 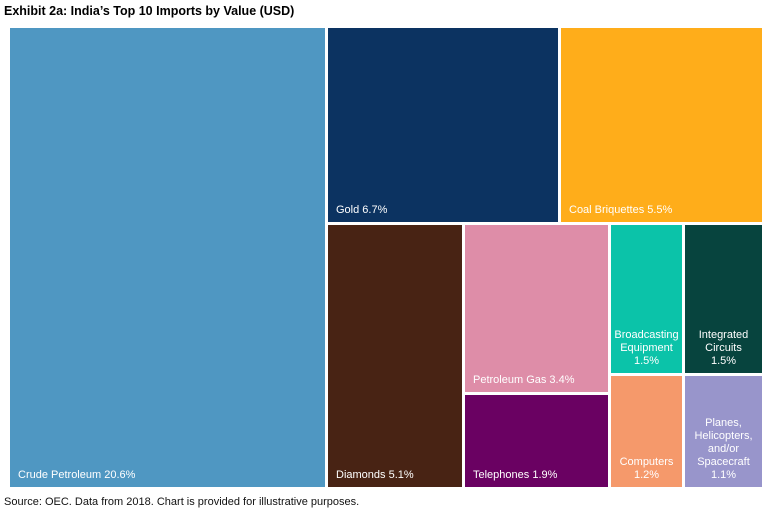 I want to click on treemap-cell-label: Gold 6.7%, so click(x=362, y=210).